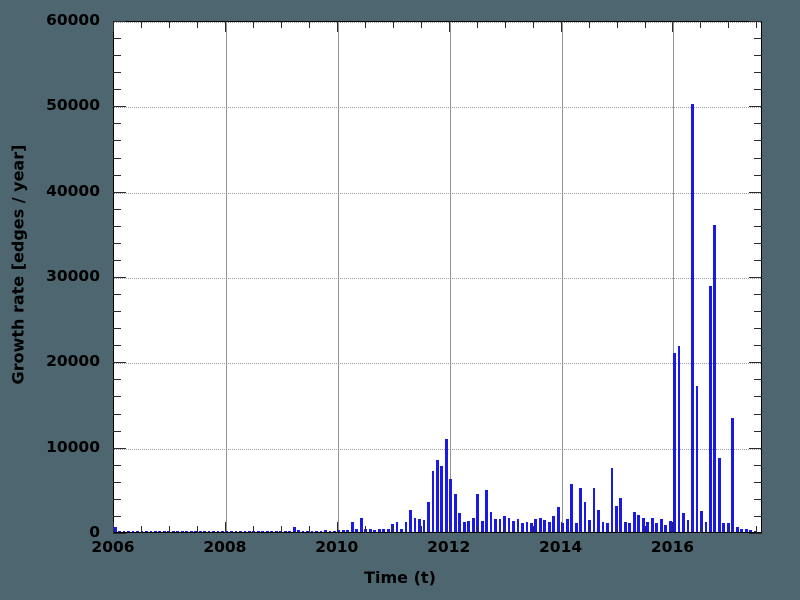 This screenshot has height=600, width=800. What do you see at coordinates (113, 547) in the screenshot?
I see `x-tick-label-2006: 2006` at bounding box center [113, 547].